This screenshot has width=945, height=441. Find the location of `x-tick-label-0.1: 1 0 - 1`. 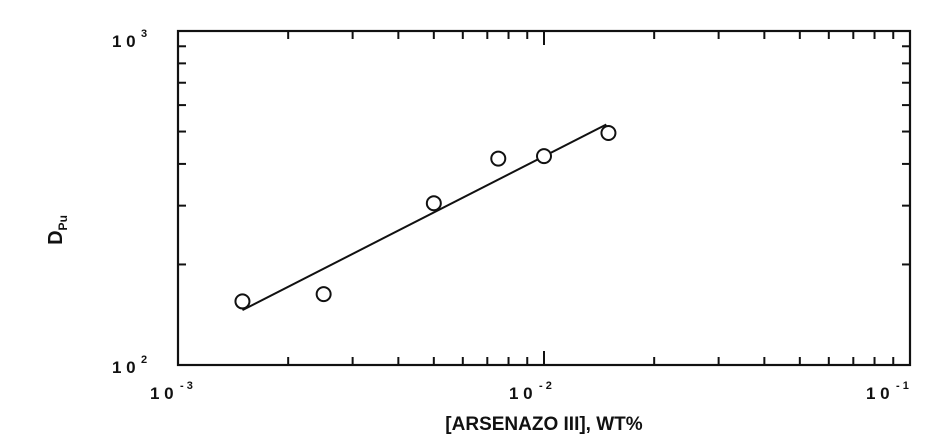

x-tick-label-0.1: 1 0 - 1 is located at coordinates (887, 391).